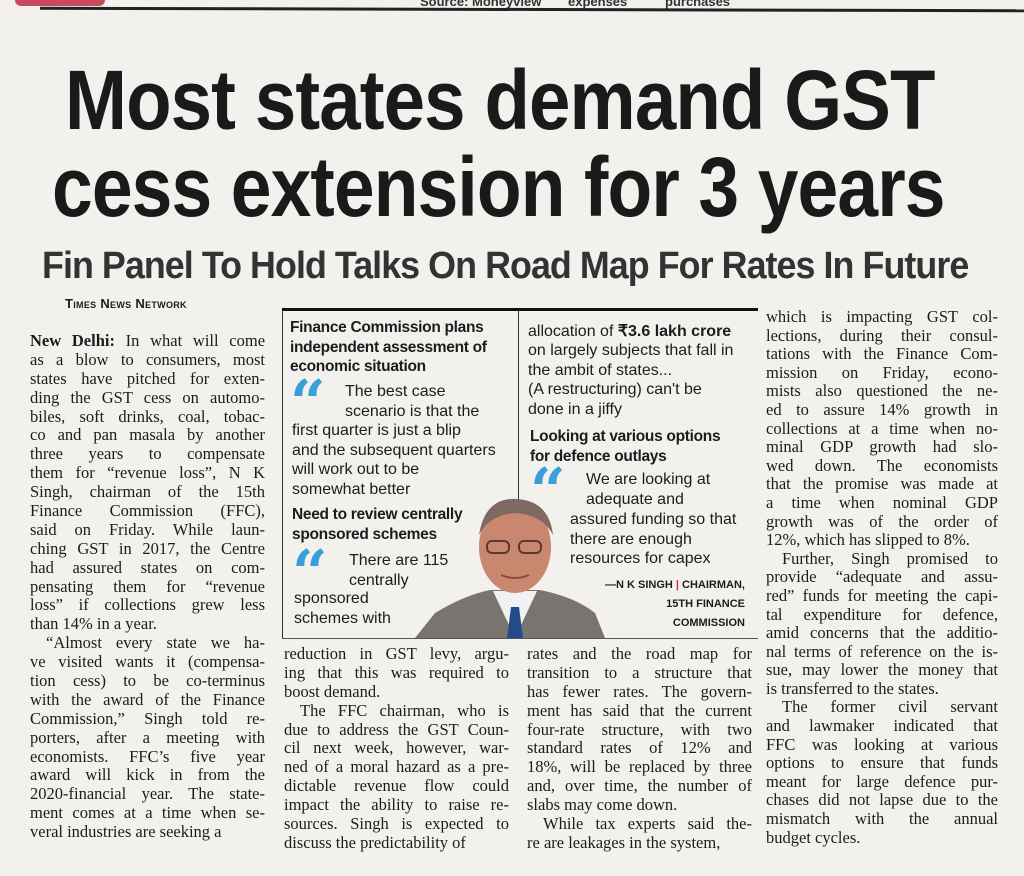 The image size is (1024, 876). I want to click on article-line-text: Commission,” Singh told re-, so click(147, 718).